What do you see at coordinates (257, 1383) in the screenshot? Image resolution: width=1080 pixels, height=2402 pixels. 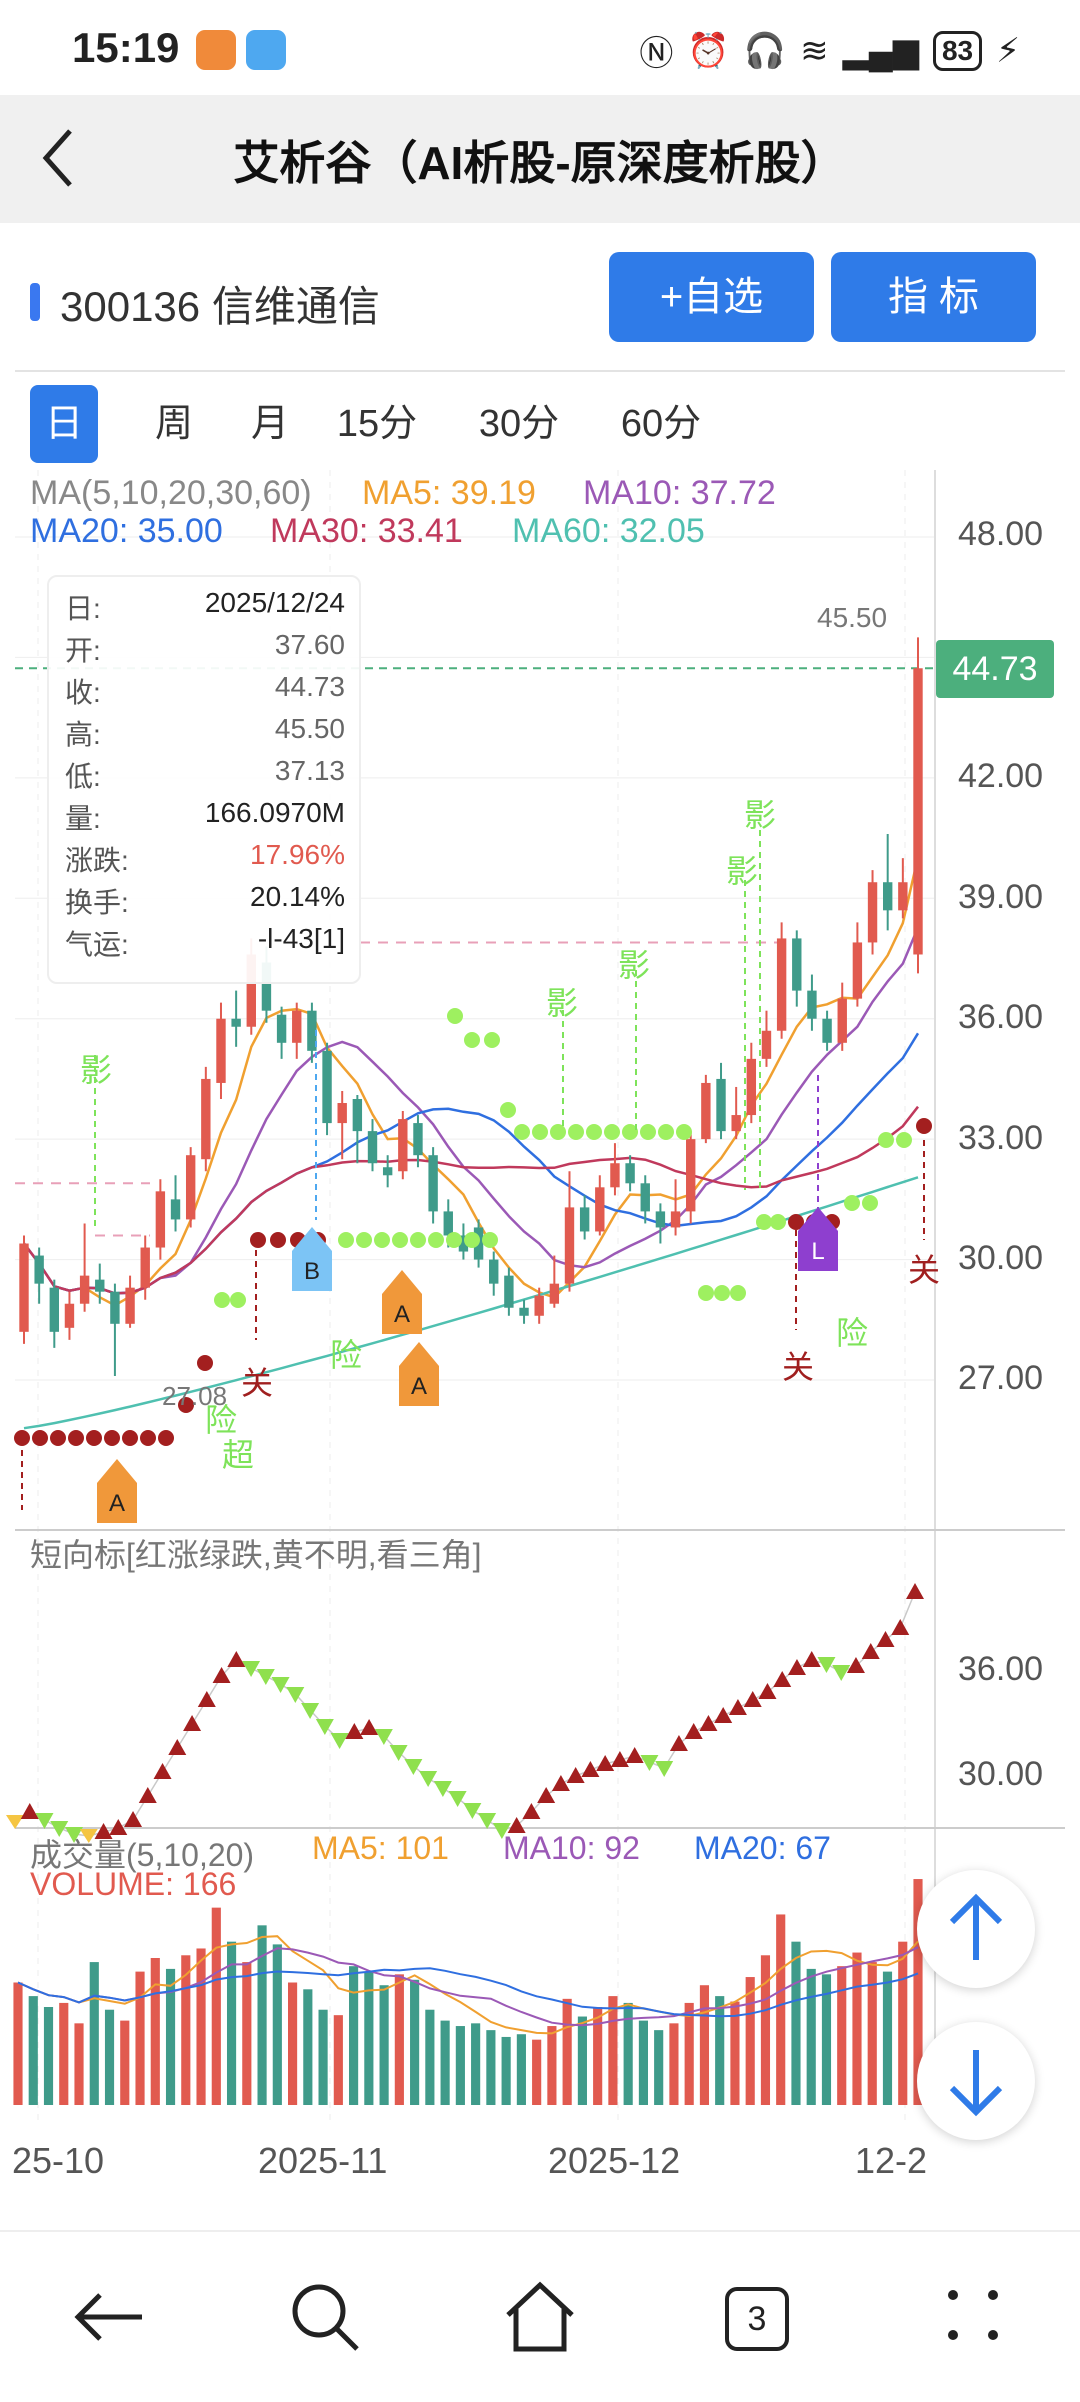 I see `signal-label: 关` at bounding box center [257, 1383].